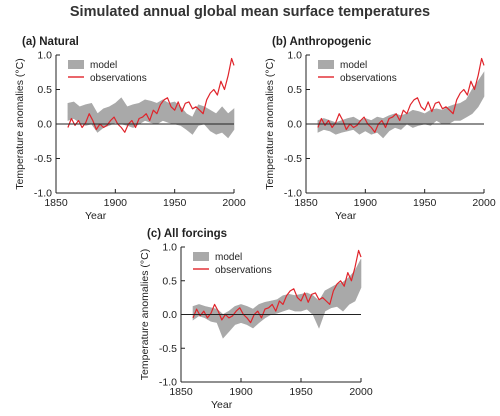 The image size is (500, 416). I want to click on series-model-band, so click(277, 299).